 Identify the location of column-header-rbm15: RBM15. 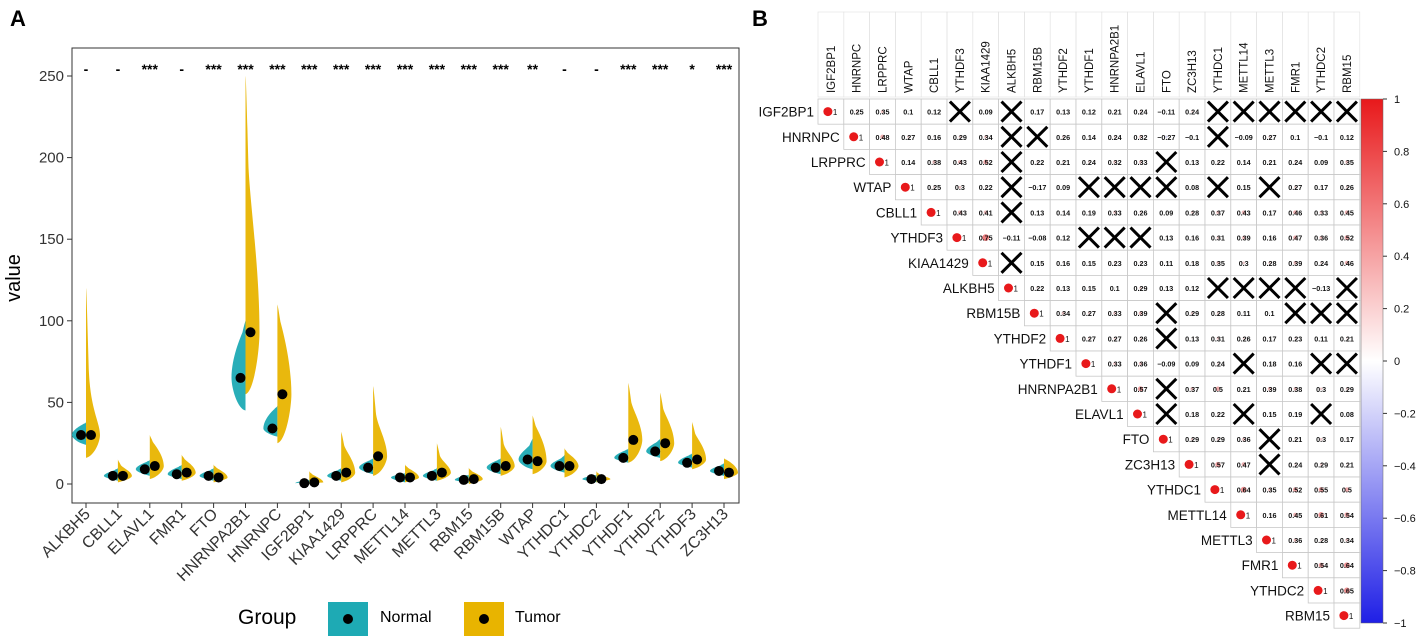
(1348, 74).